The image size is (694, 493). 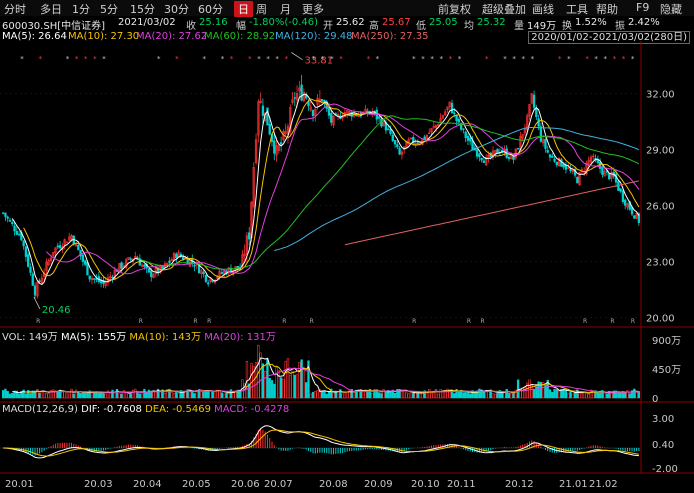 What do you see at coordinates (15, 9) in the screenshot?
I see `period-tab-0: 分时` at bounding box center [15, 9].